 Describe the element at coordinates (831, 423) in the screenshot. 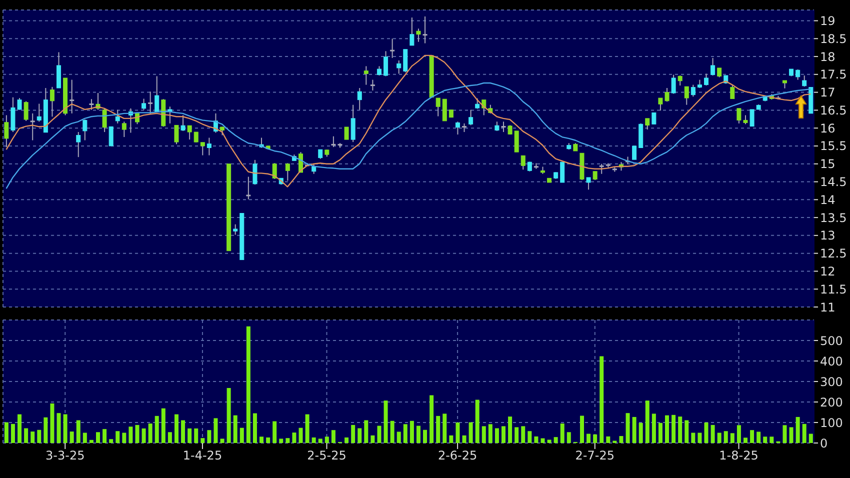

I see `y-tick-label: 100` at that location.